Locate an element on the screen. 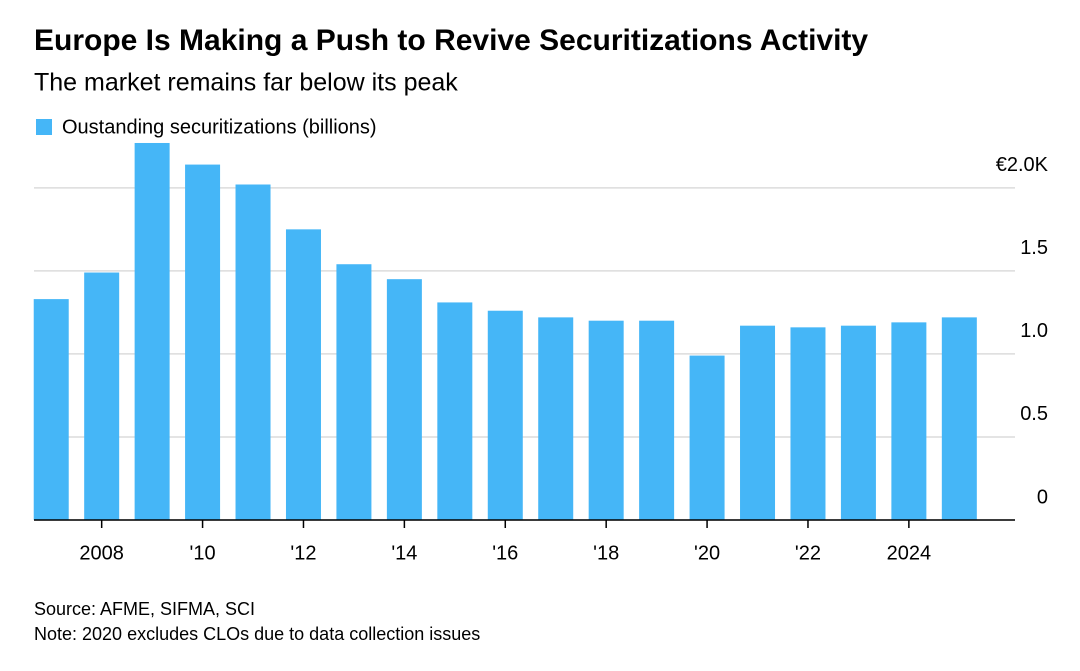 This screenshot has width=1080, height=671. x-tick-label: '20 is located at coordinates (707, 553).